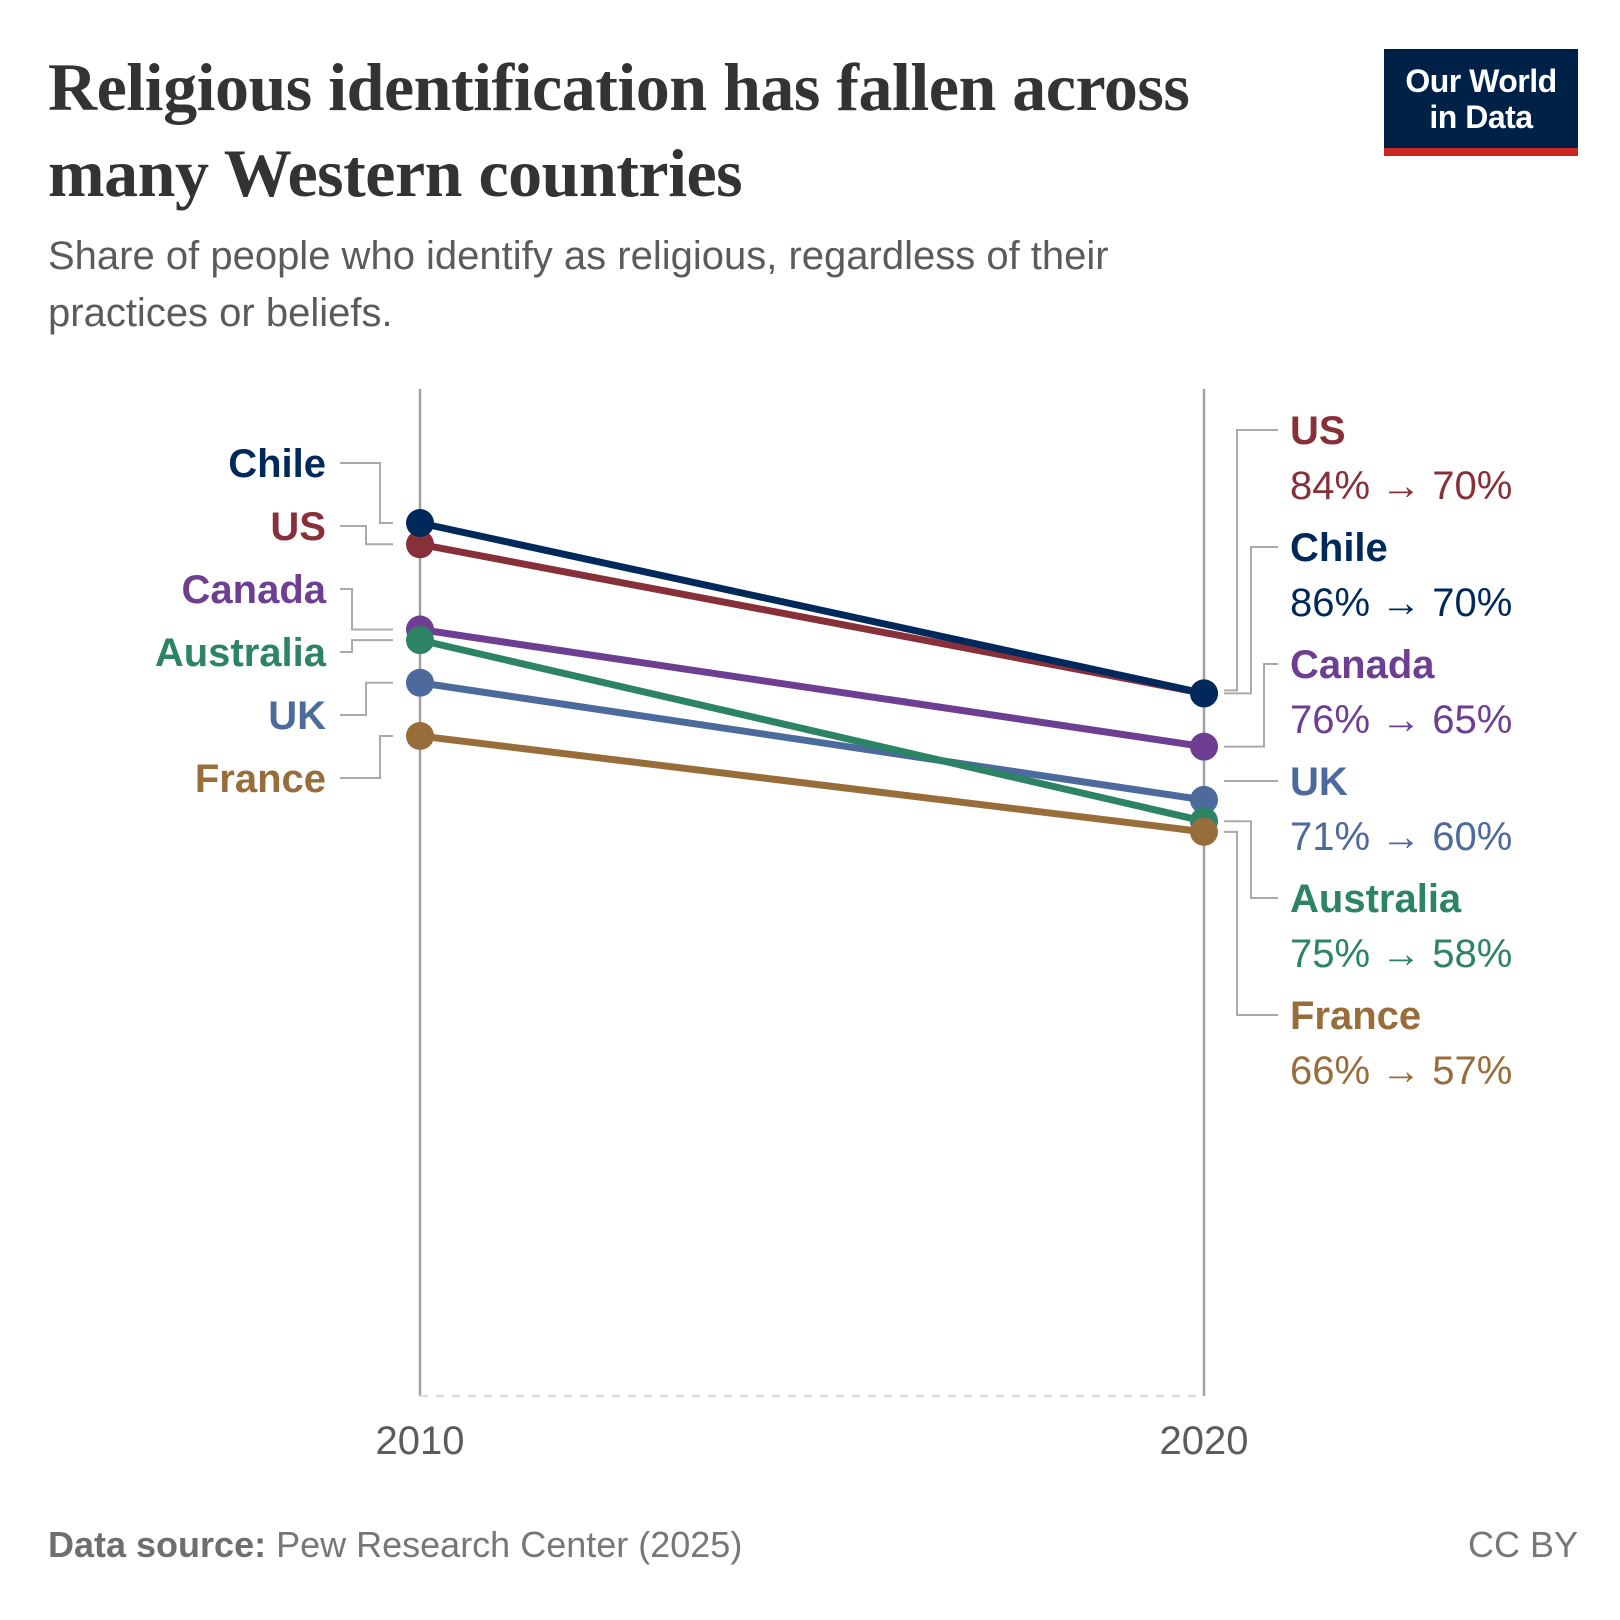 This screenshot has height=1620, width=1620. Describe the element at coordinates (366, 535) in the screenshot. I see `left-connector-us` at that location.